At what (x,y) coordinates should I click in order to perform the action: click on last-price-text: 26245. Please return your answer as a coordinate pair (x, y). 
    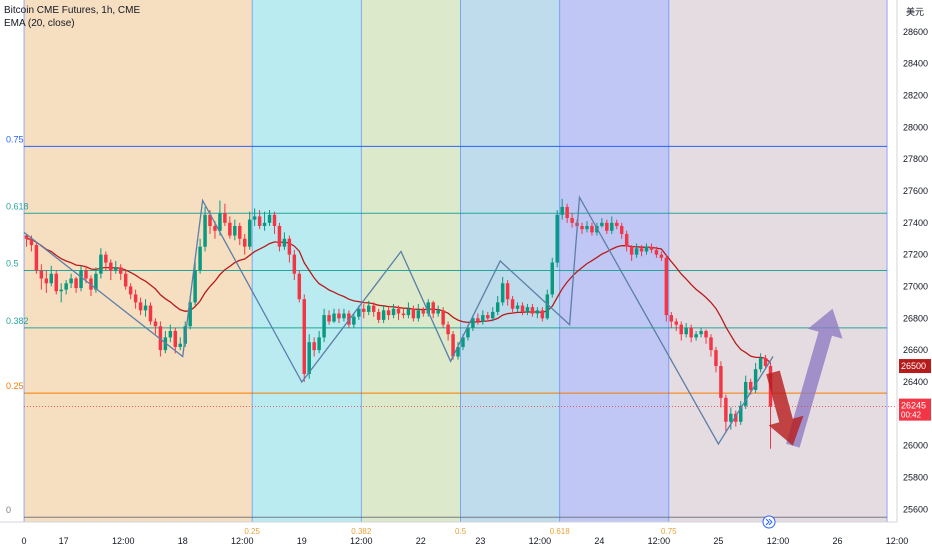
    Looking at the image, I should click on (913, 406).